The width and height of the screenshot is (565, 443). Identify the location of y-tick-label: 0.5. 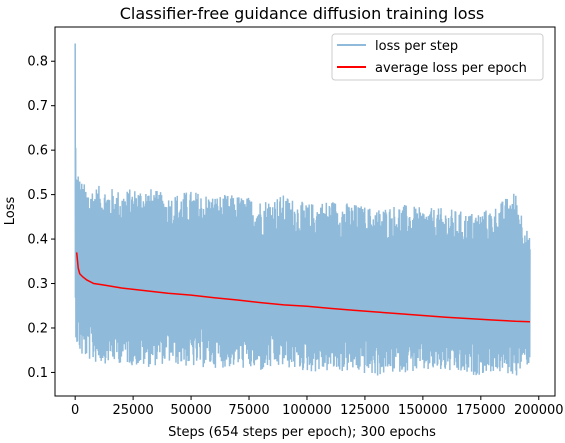
(37, 195).